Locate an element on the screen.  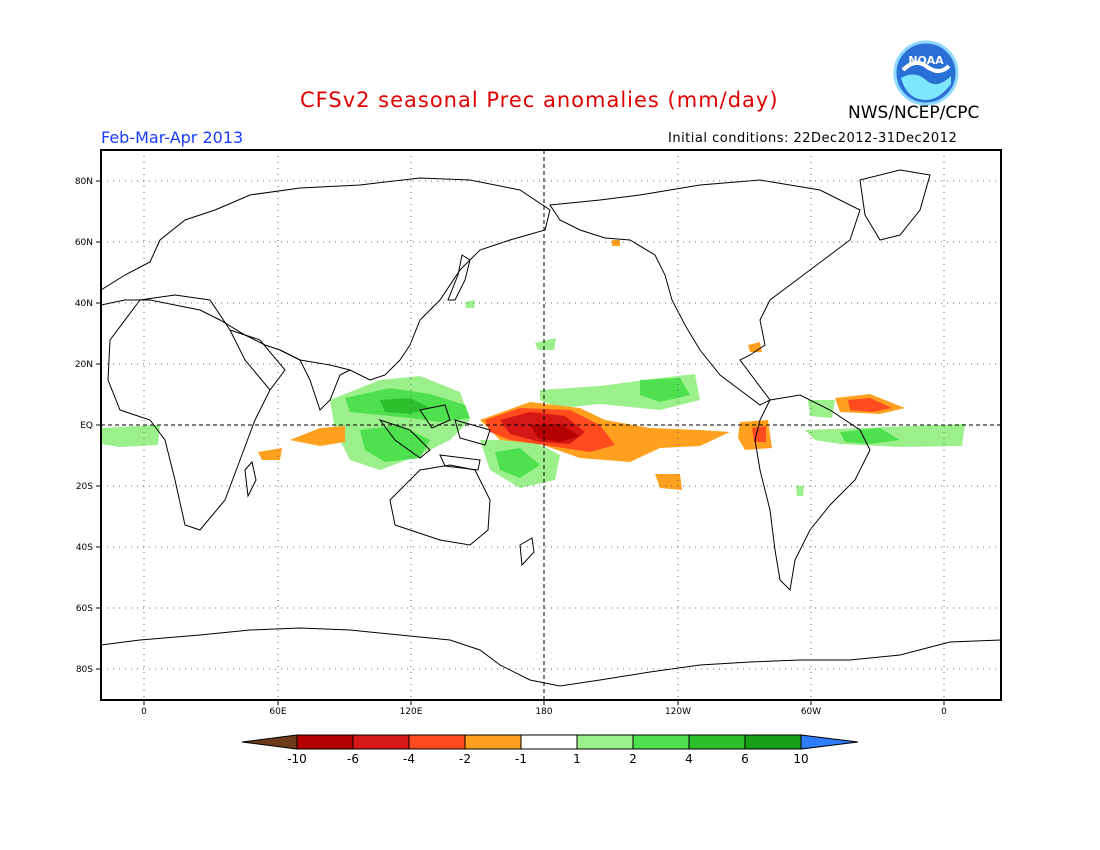
colorbar-label: -4 is located at coordinates (409, 759).